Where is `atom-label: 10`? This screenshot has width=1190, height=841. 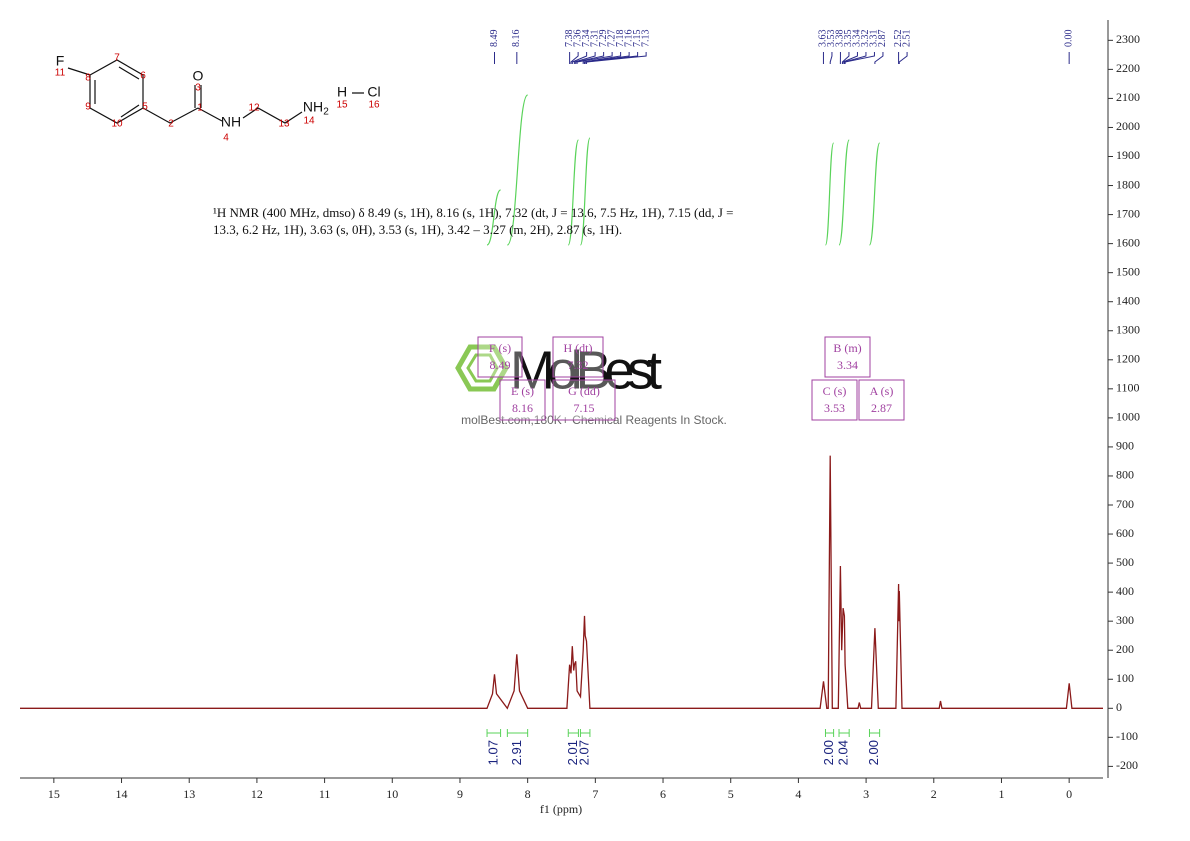 atom-label: 10 is located at coordinates (117, 124).